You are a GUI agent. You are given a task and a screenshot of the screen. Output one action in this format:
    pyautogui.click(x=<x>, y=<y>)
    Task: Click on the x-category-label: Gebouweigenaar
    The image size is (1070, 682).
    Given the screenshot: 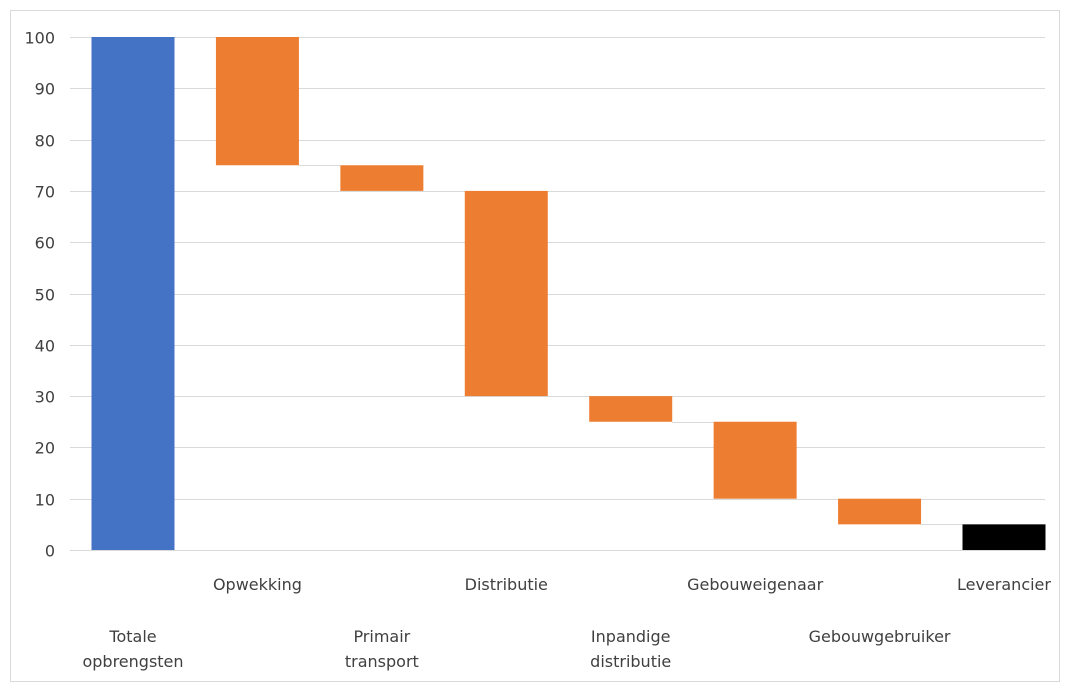 What is the action you would take?
    pyautogui.click(x=755, y=584)
    